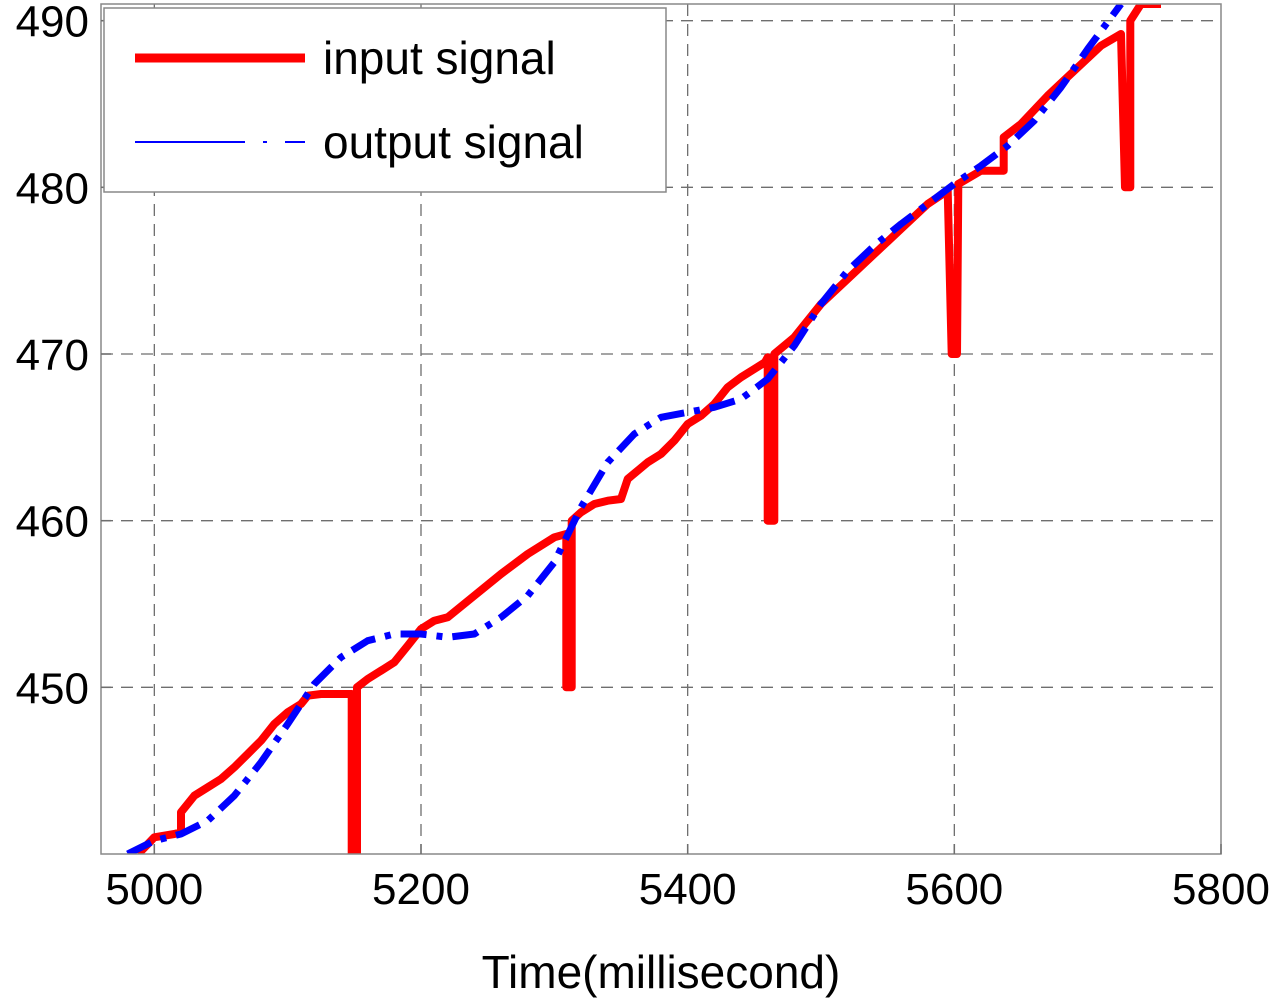 This screenshot has height=1000, width=1275. I want to click on y-tick-label-450: 450, so click(52, 688).